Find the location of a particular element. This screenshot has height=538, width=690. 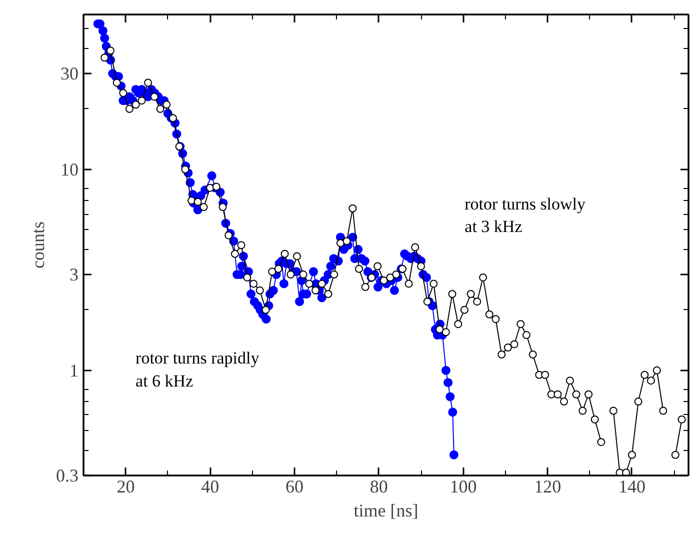

y-axis-title: counts is located at coordinates (38, 245).